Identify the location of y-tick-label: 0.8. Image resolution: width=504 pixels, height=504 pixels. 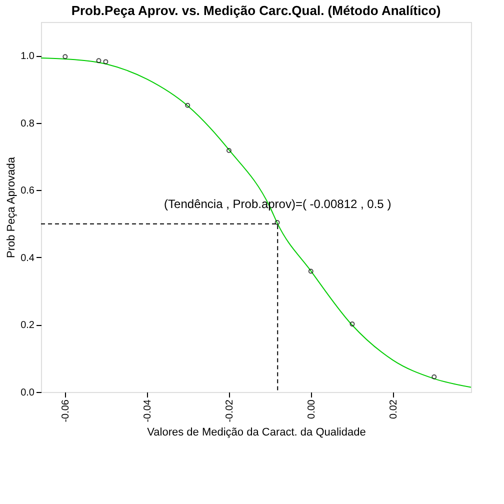
(27, 124).